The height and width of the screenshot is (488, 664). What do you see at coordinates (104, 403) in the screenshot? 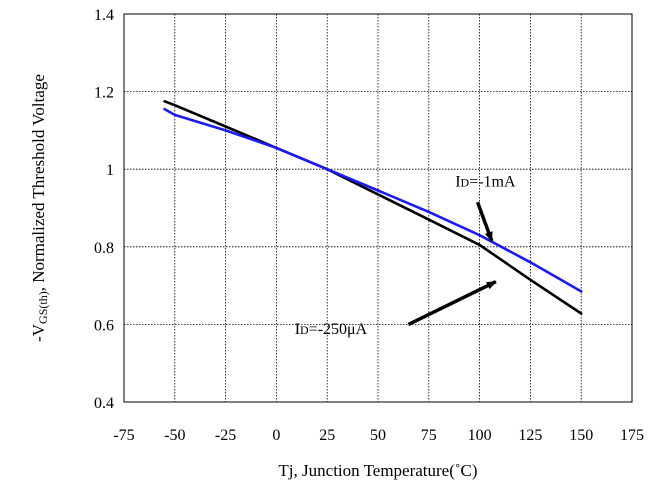
I see `y-tick-label: 0.4` at bounding box center [104, 403].